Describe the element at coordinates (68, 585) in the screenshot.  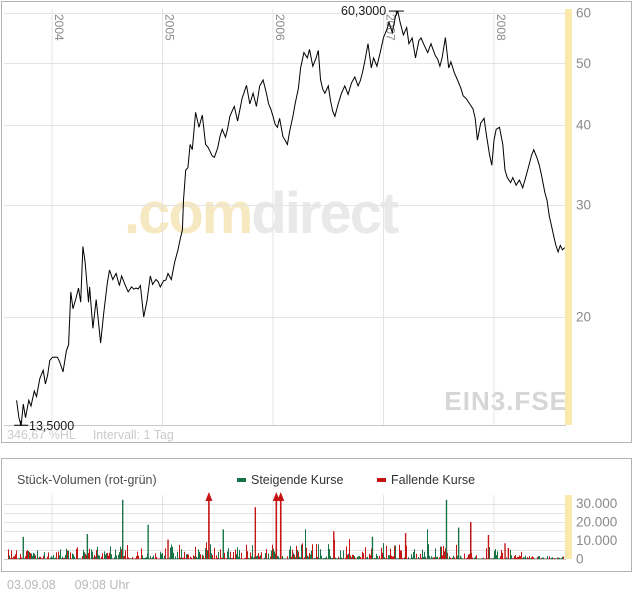
I see `chart-footer: 03.09.08 09:08 Uhr` at that location.